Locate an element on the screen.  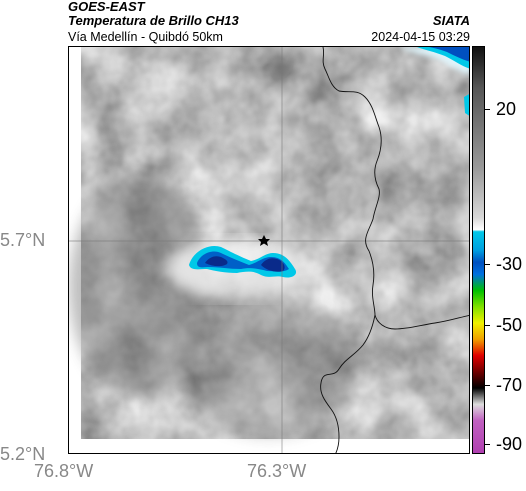
latitude-tick-label: 5.7°N is located at coordinates (23, 240).